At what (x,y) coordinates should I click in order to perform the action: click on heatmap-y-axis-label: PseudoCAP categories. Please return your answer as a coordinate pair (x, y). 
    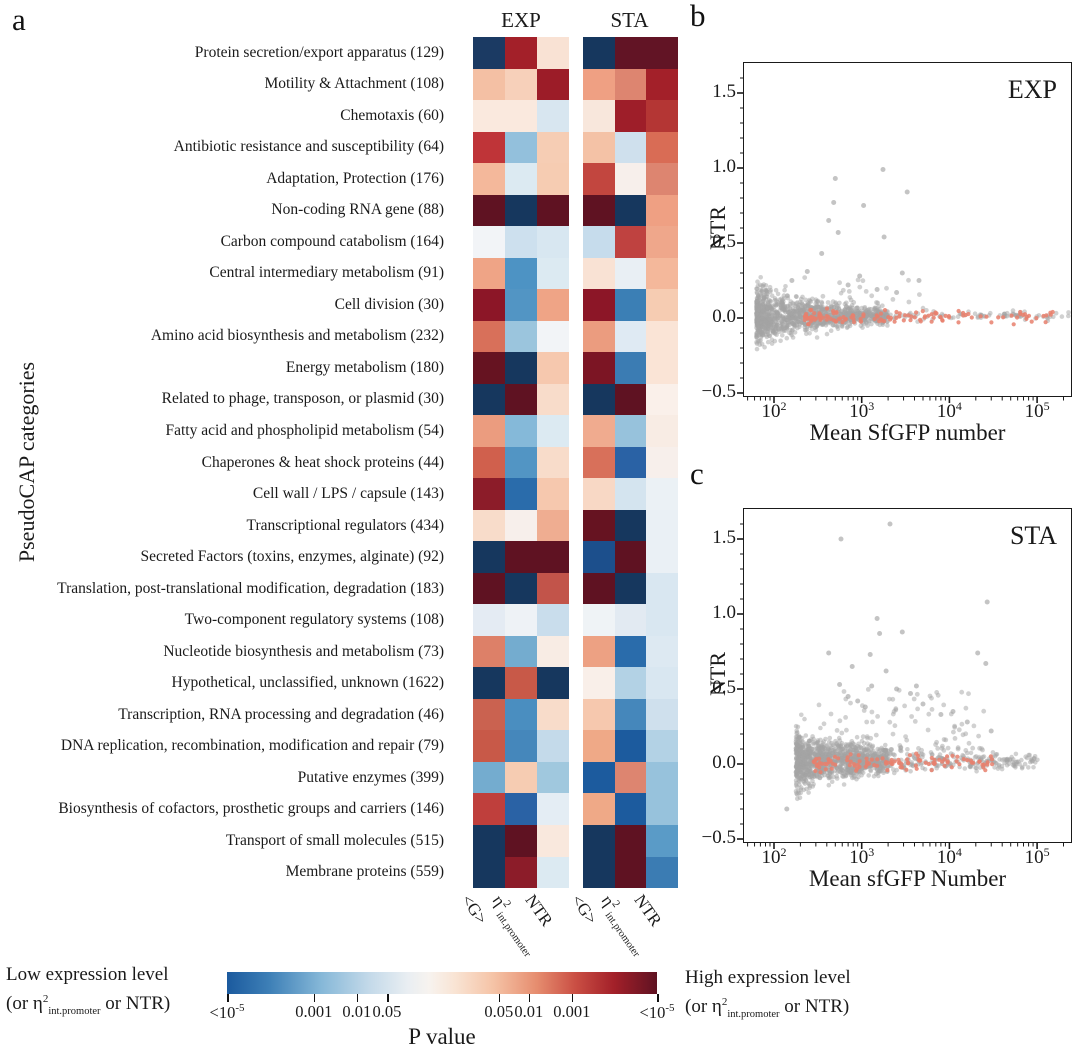
    Looking at the image, I should click on (26, 462).